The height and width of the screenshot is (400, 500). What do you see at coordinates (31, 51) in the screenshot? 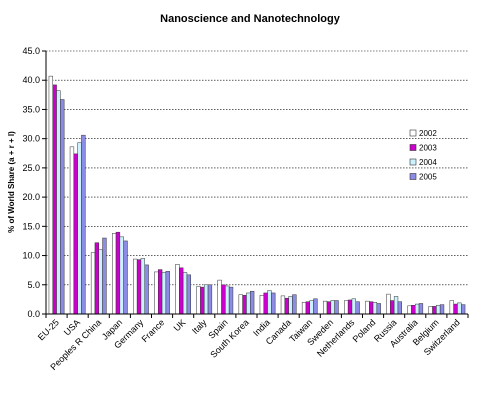
I see `y-tick-label: 45.0` at bounding box center [31, 51].